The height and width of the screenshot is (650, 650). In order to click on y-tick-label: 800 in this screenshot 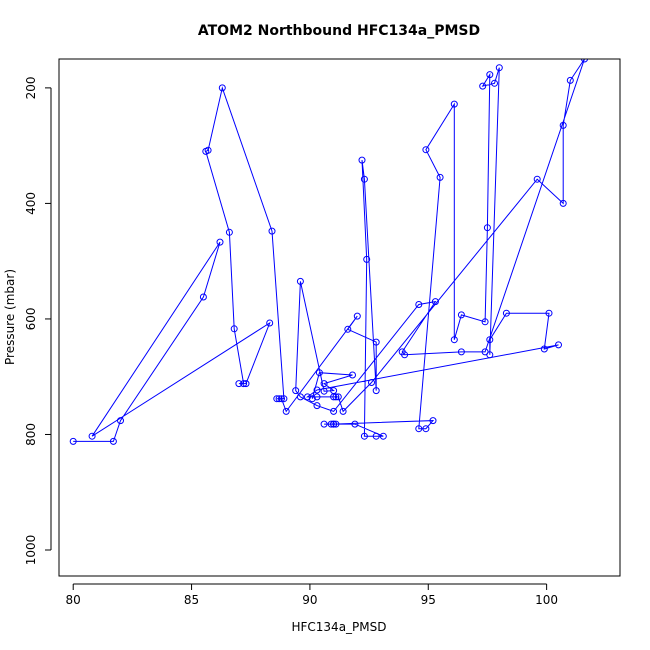, I will do `click(31, 434)`.